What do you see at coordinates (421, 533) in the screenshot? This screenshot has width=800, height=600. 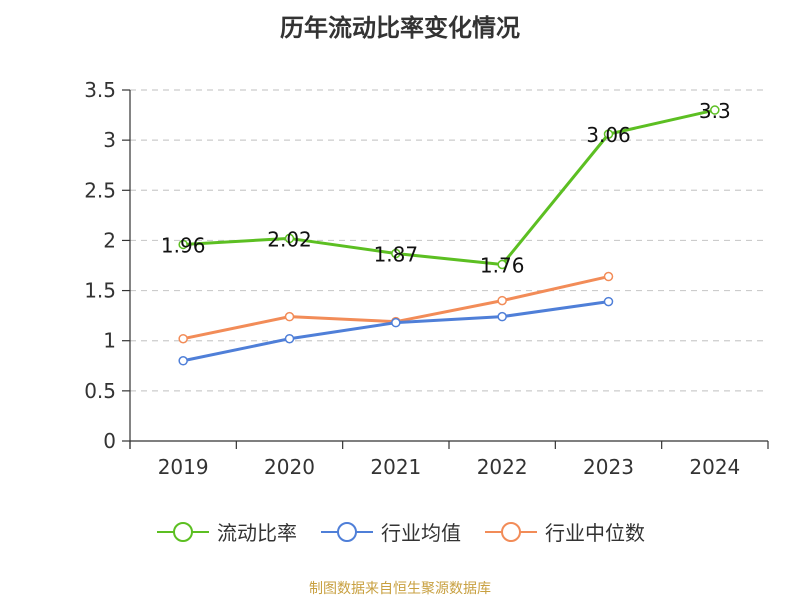 I see `legend-label: 行业均值` at bounding box center [421, 533].